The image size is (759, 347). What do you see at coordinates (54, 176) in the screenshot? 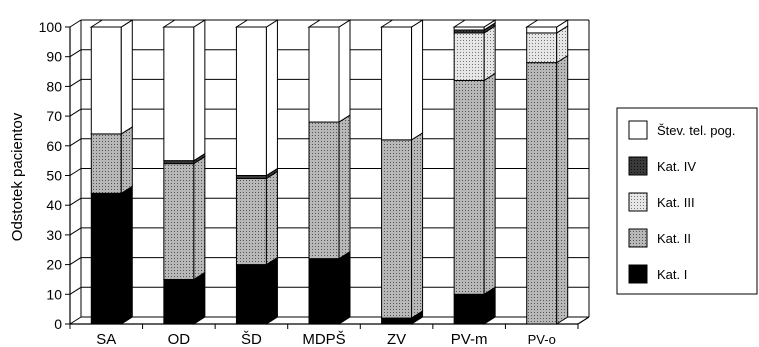
I see `y-tick-label: 50` at bounding box center [54, 176].